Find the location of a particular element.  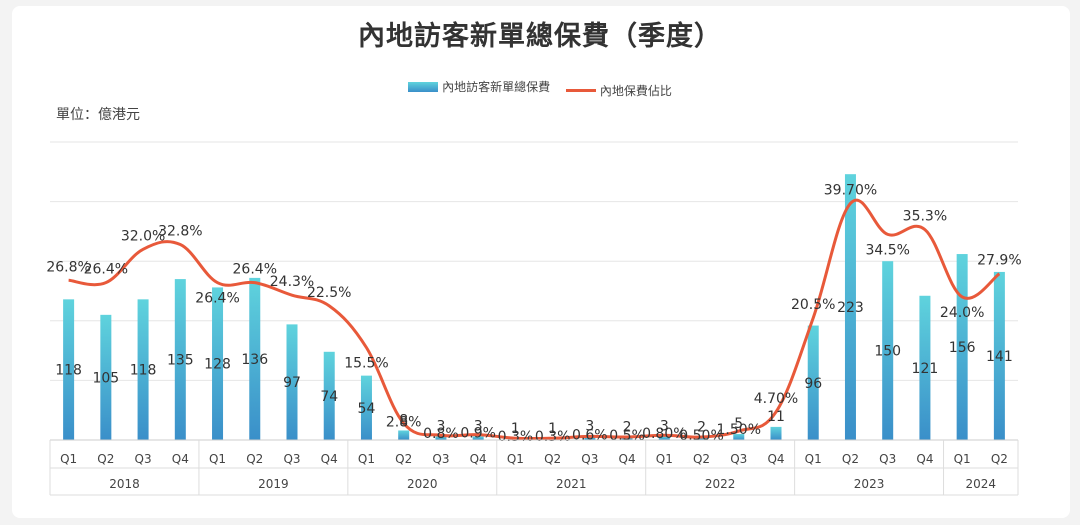

line-value-label: 4.70% is located at coordinates (776, 399).